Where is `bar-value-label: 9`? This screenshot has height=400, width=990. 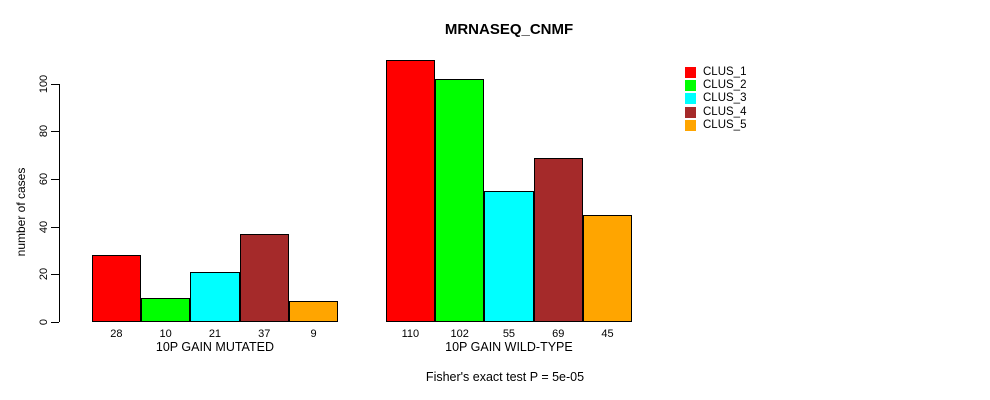 bar-value-label: 9 is located at coordinates (313, 334).